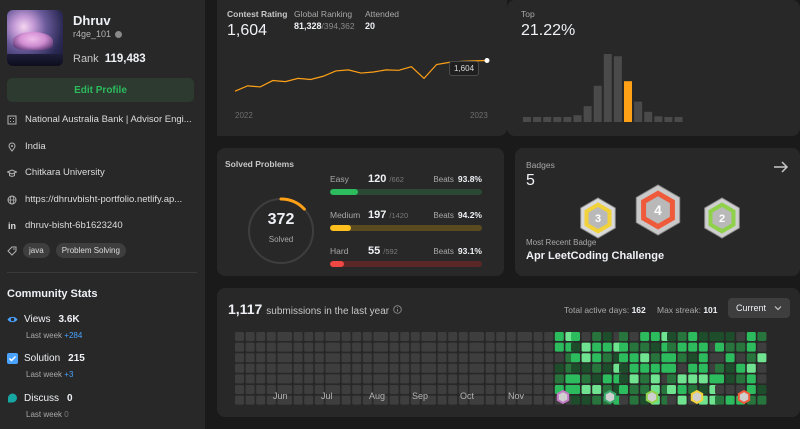 This screenshot has height=429, width=800. I want to click on solved-ring, so click(281, 231).